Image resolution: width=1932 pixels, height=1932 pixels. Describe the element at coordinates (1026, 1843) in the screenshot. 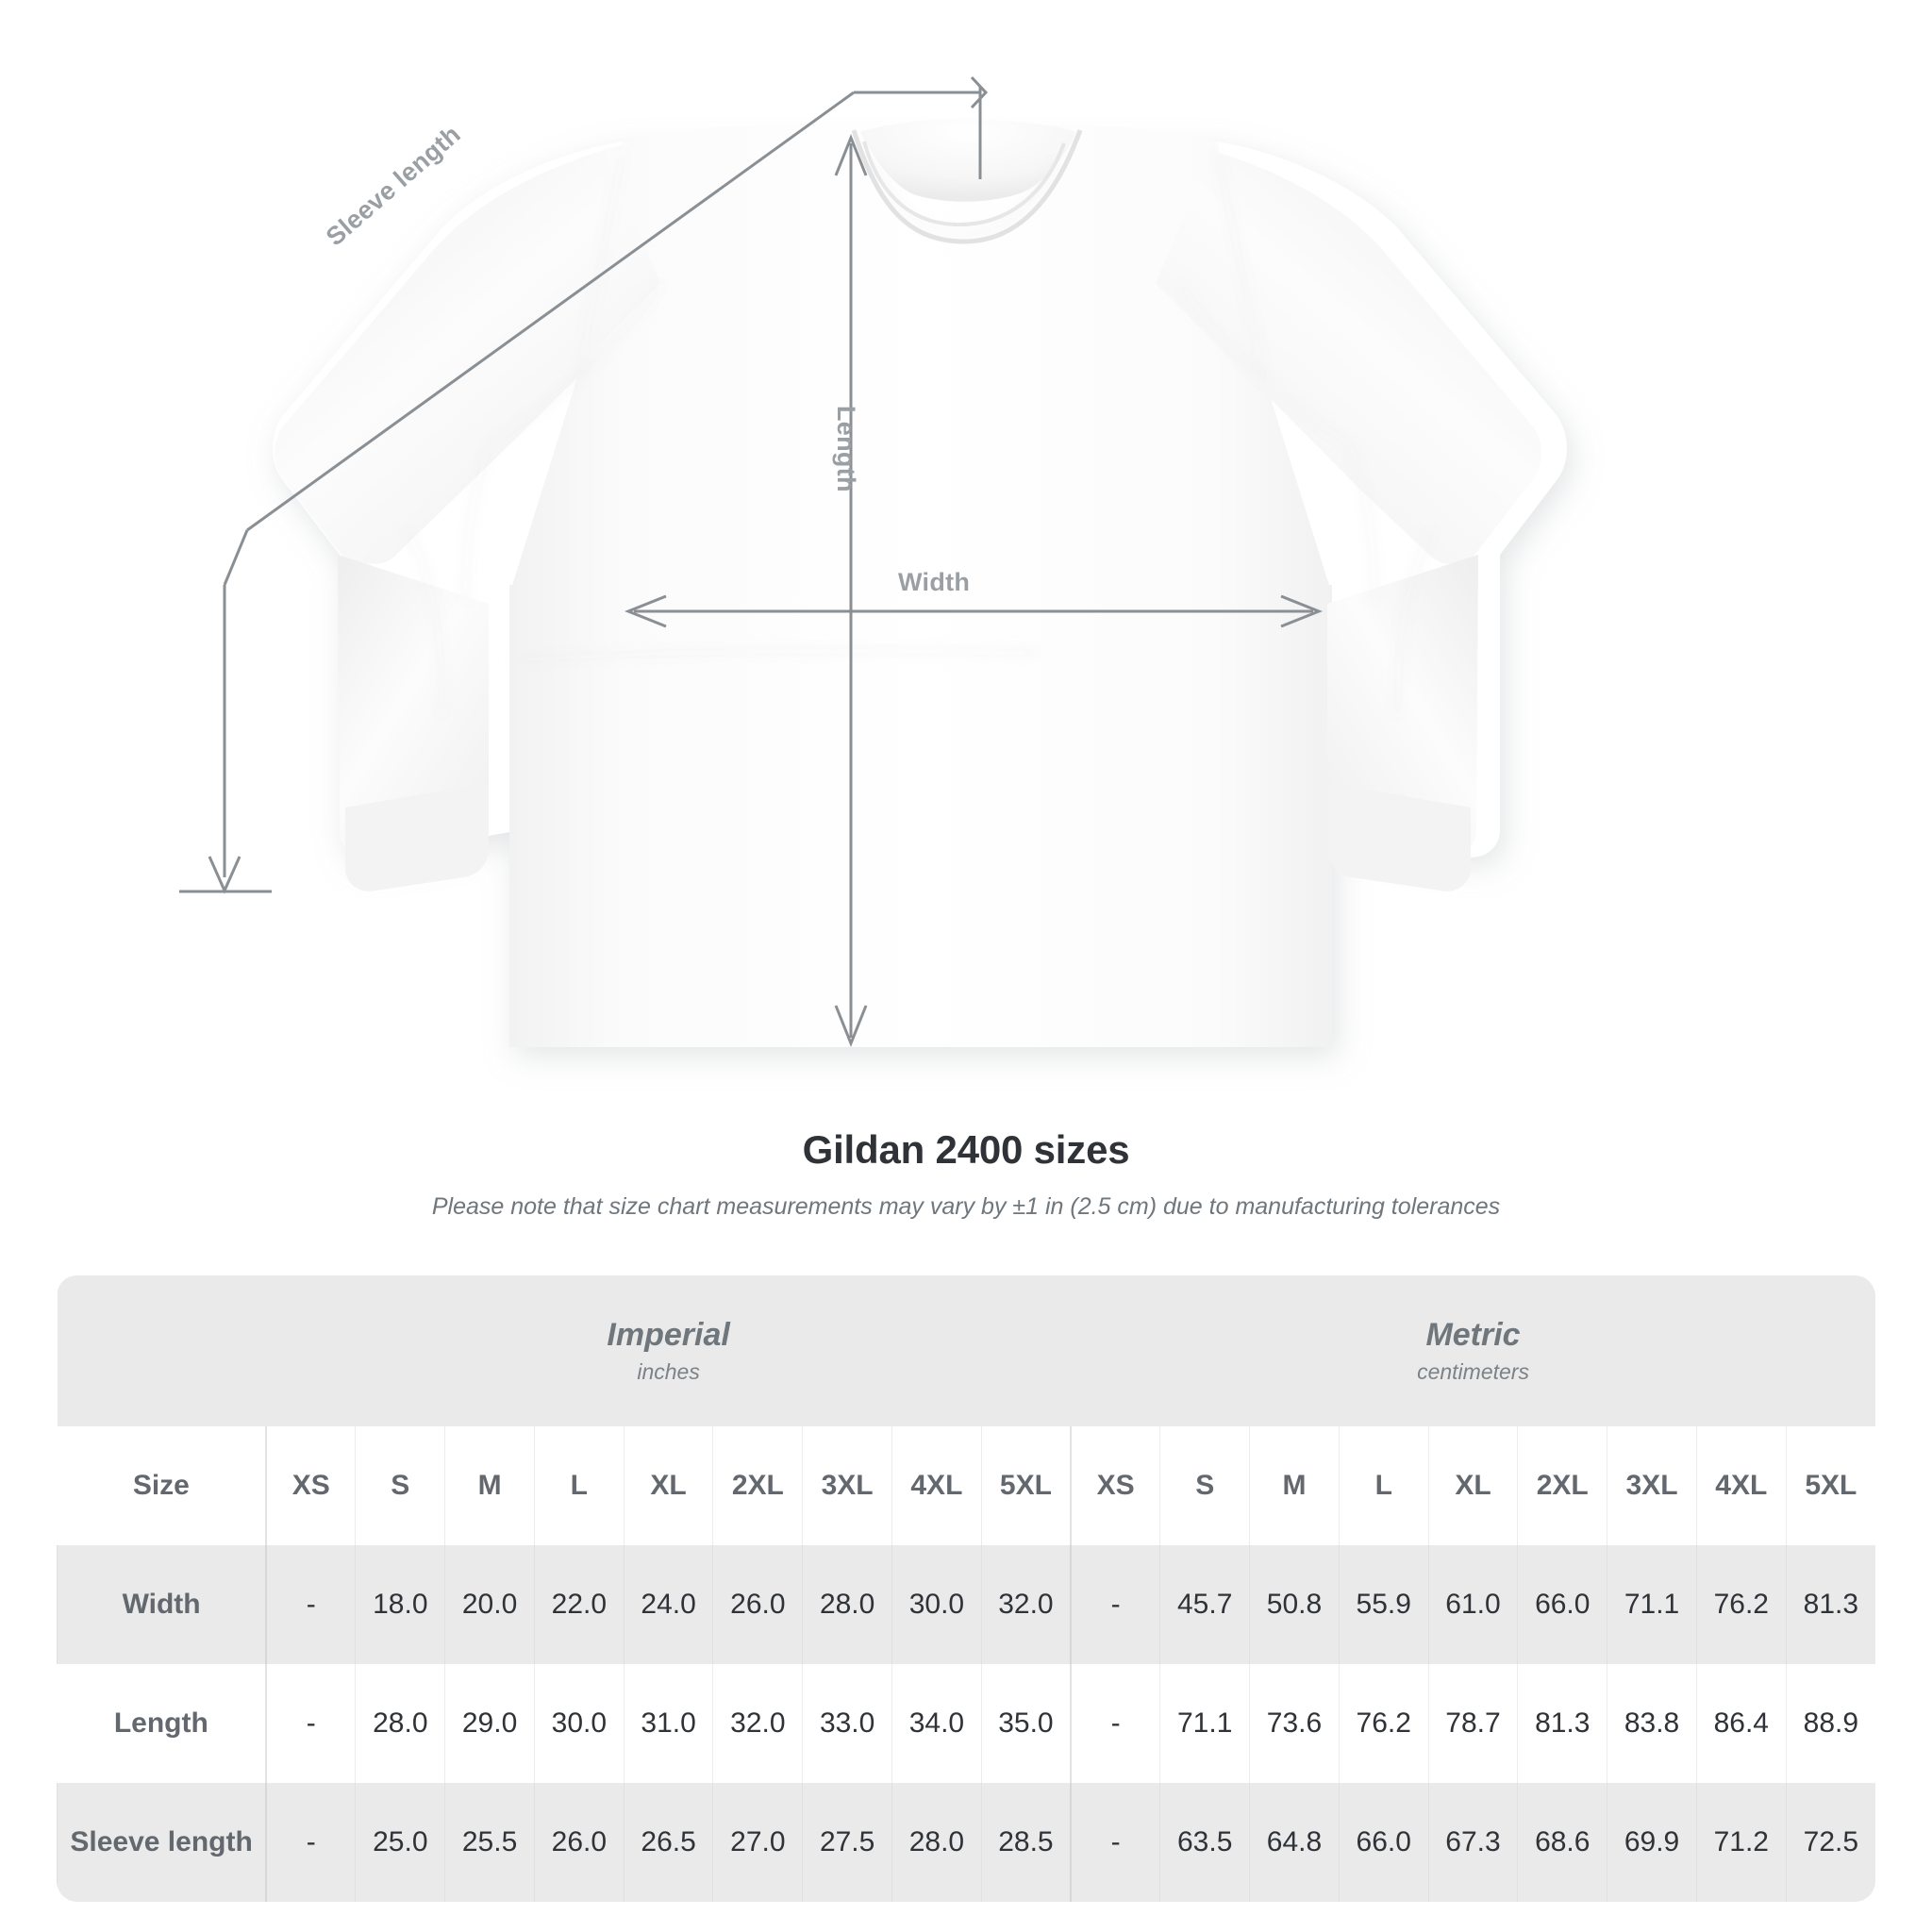

I see `cell-sleeve-length-in-5xl: 28.5` at that location.